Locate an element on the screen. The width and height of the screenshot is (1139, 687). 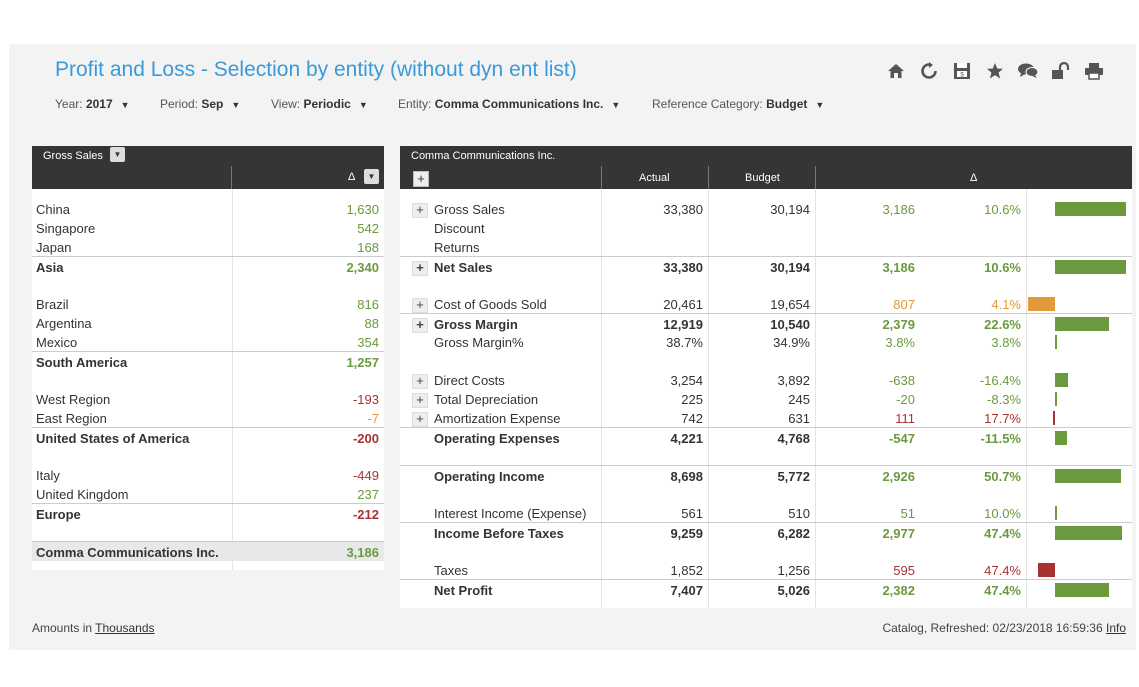
row-label: Singapore is located at coordinates (66, 228).